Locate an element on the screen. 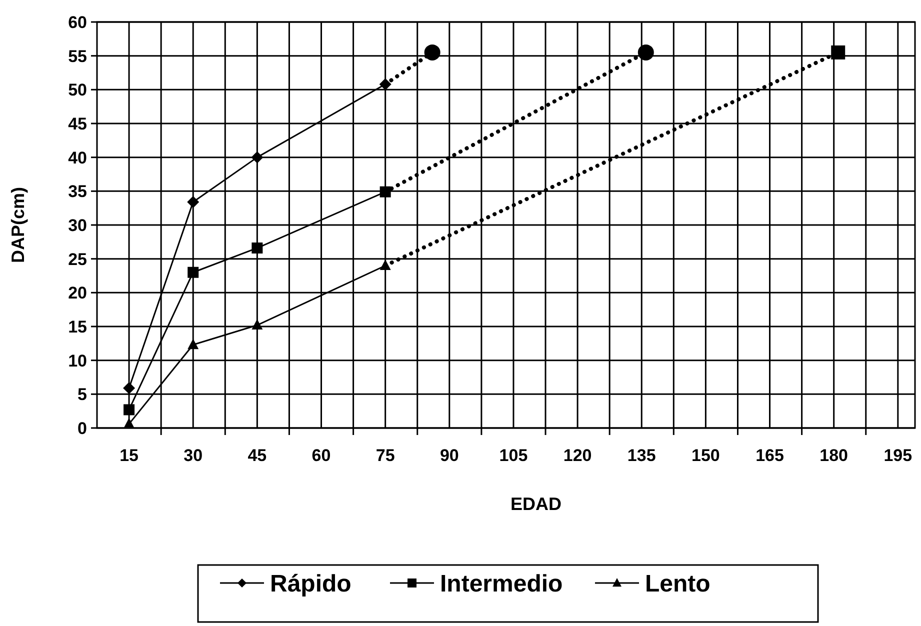 This screenshot has width=921, height=626. x-tick-label: 195 is located at coordinates (898, 455).